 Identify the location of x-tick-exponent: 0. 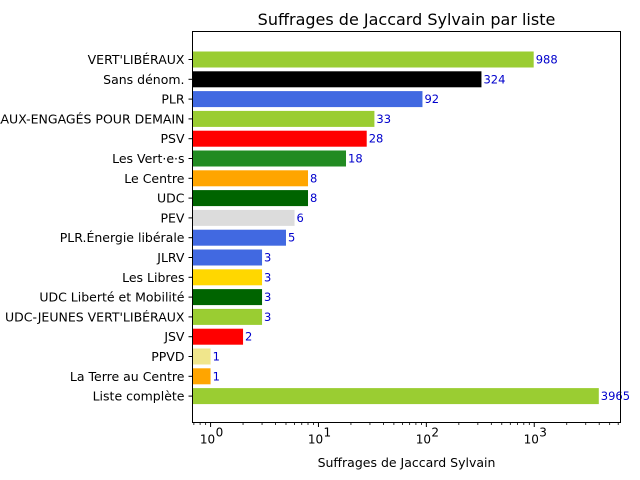
(220, 433).